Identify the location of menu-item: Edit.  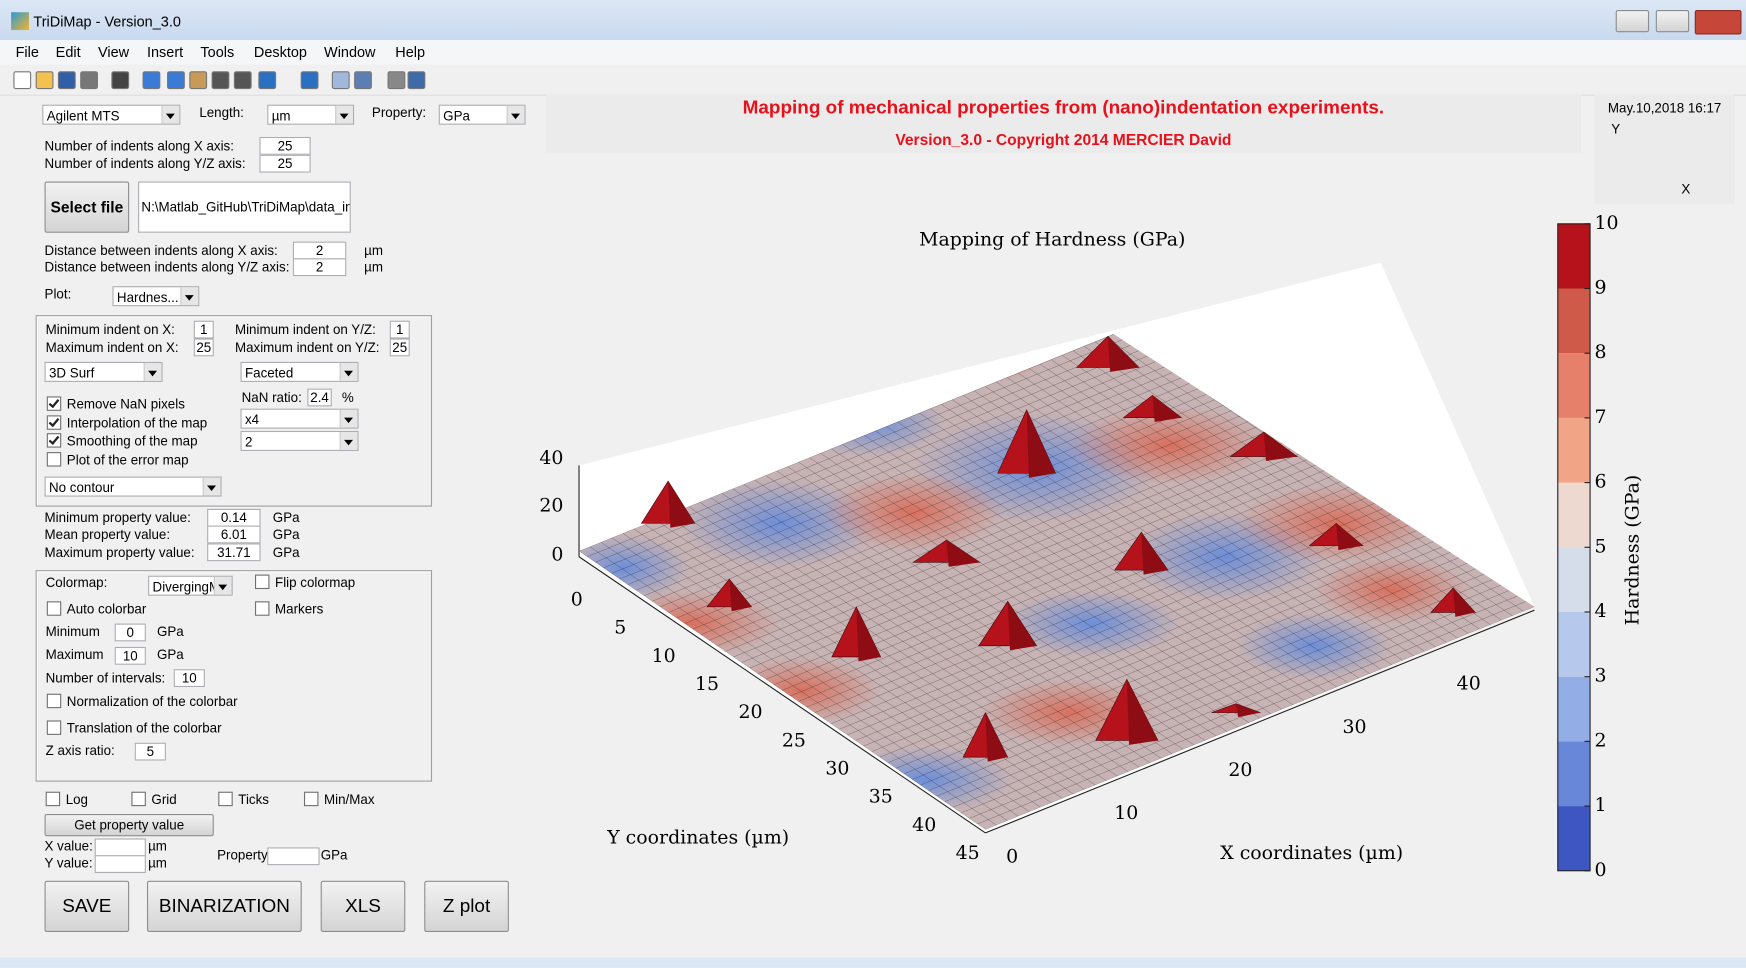
(68, 52).